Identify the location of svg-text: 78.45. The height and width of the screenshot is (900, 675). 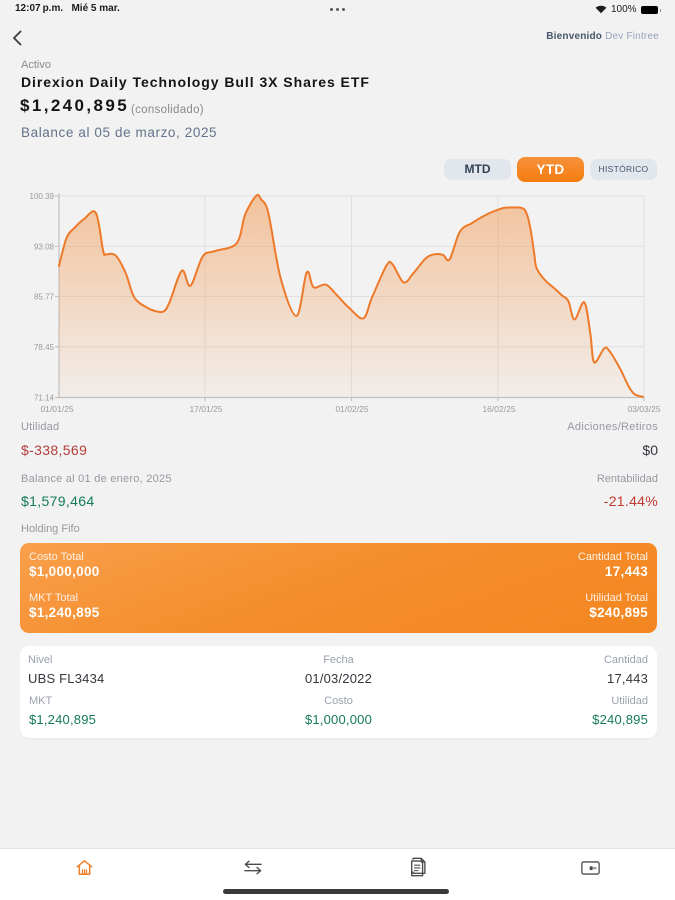
(44, 347).